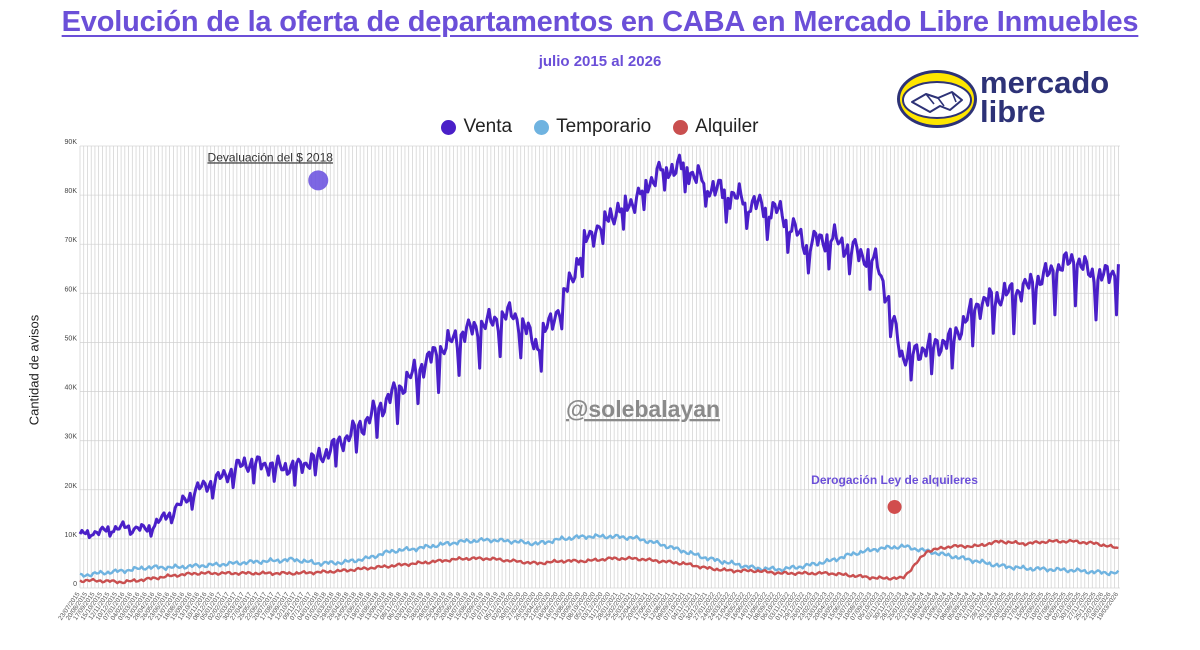 The image size is (1200, 650). Describe the element at coordinates (542, 127) in the screenshot. I see `legend-marker-temporario` at that location.